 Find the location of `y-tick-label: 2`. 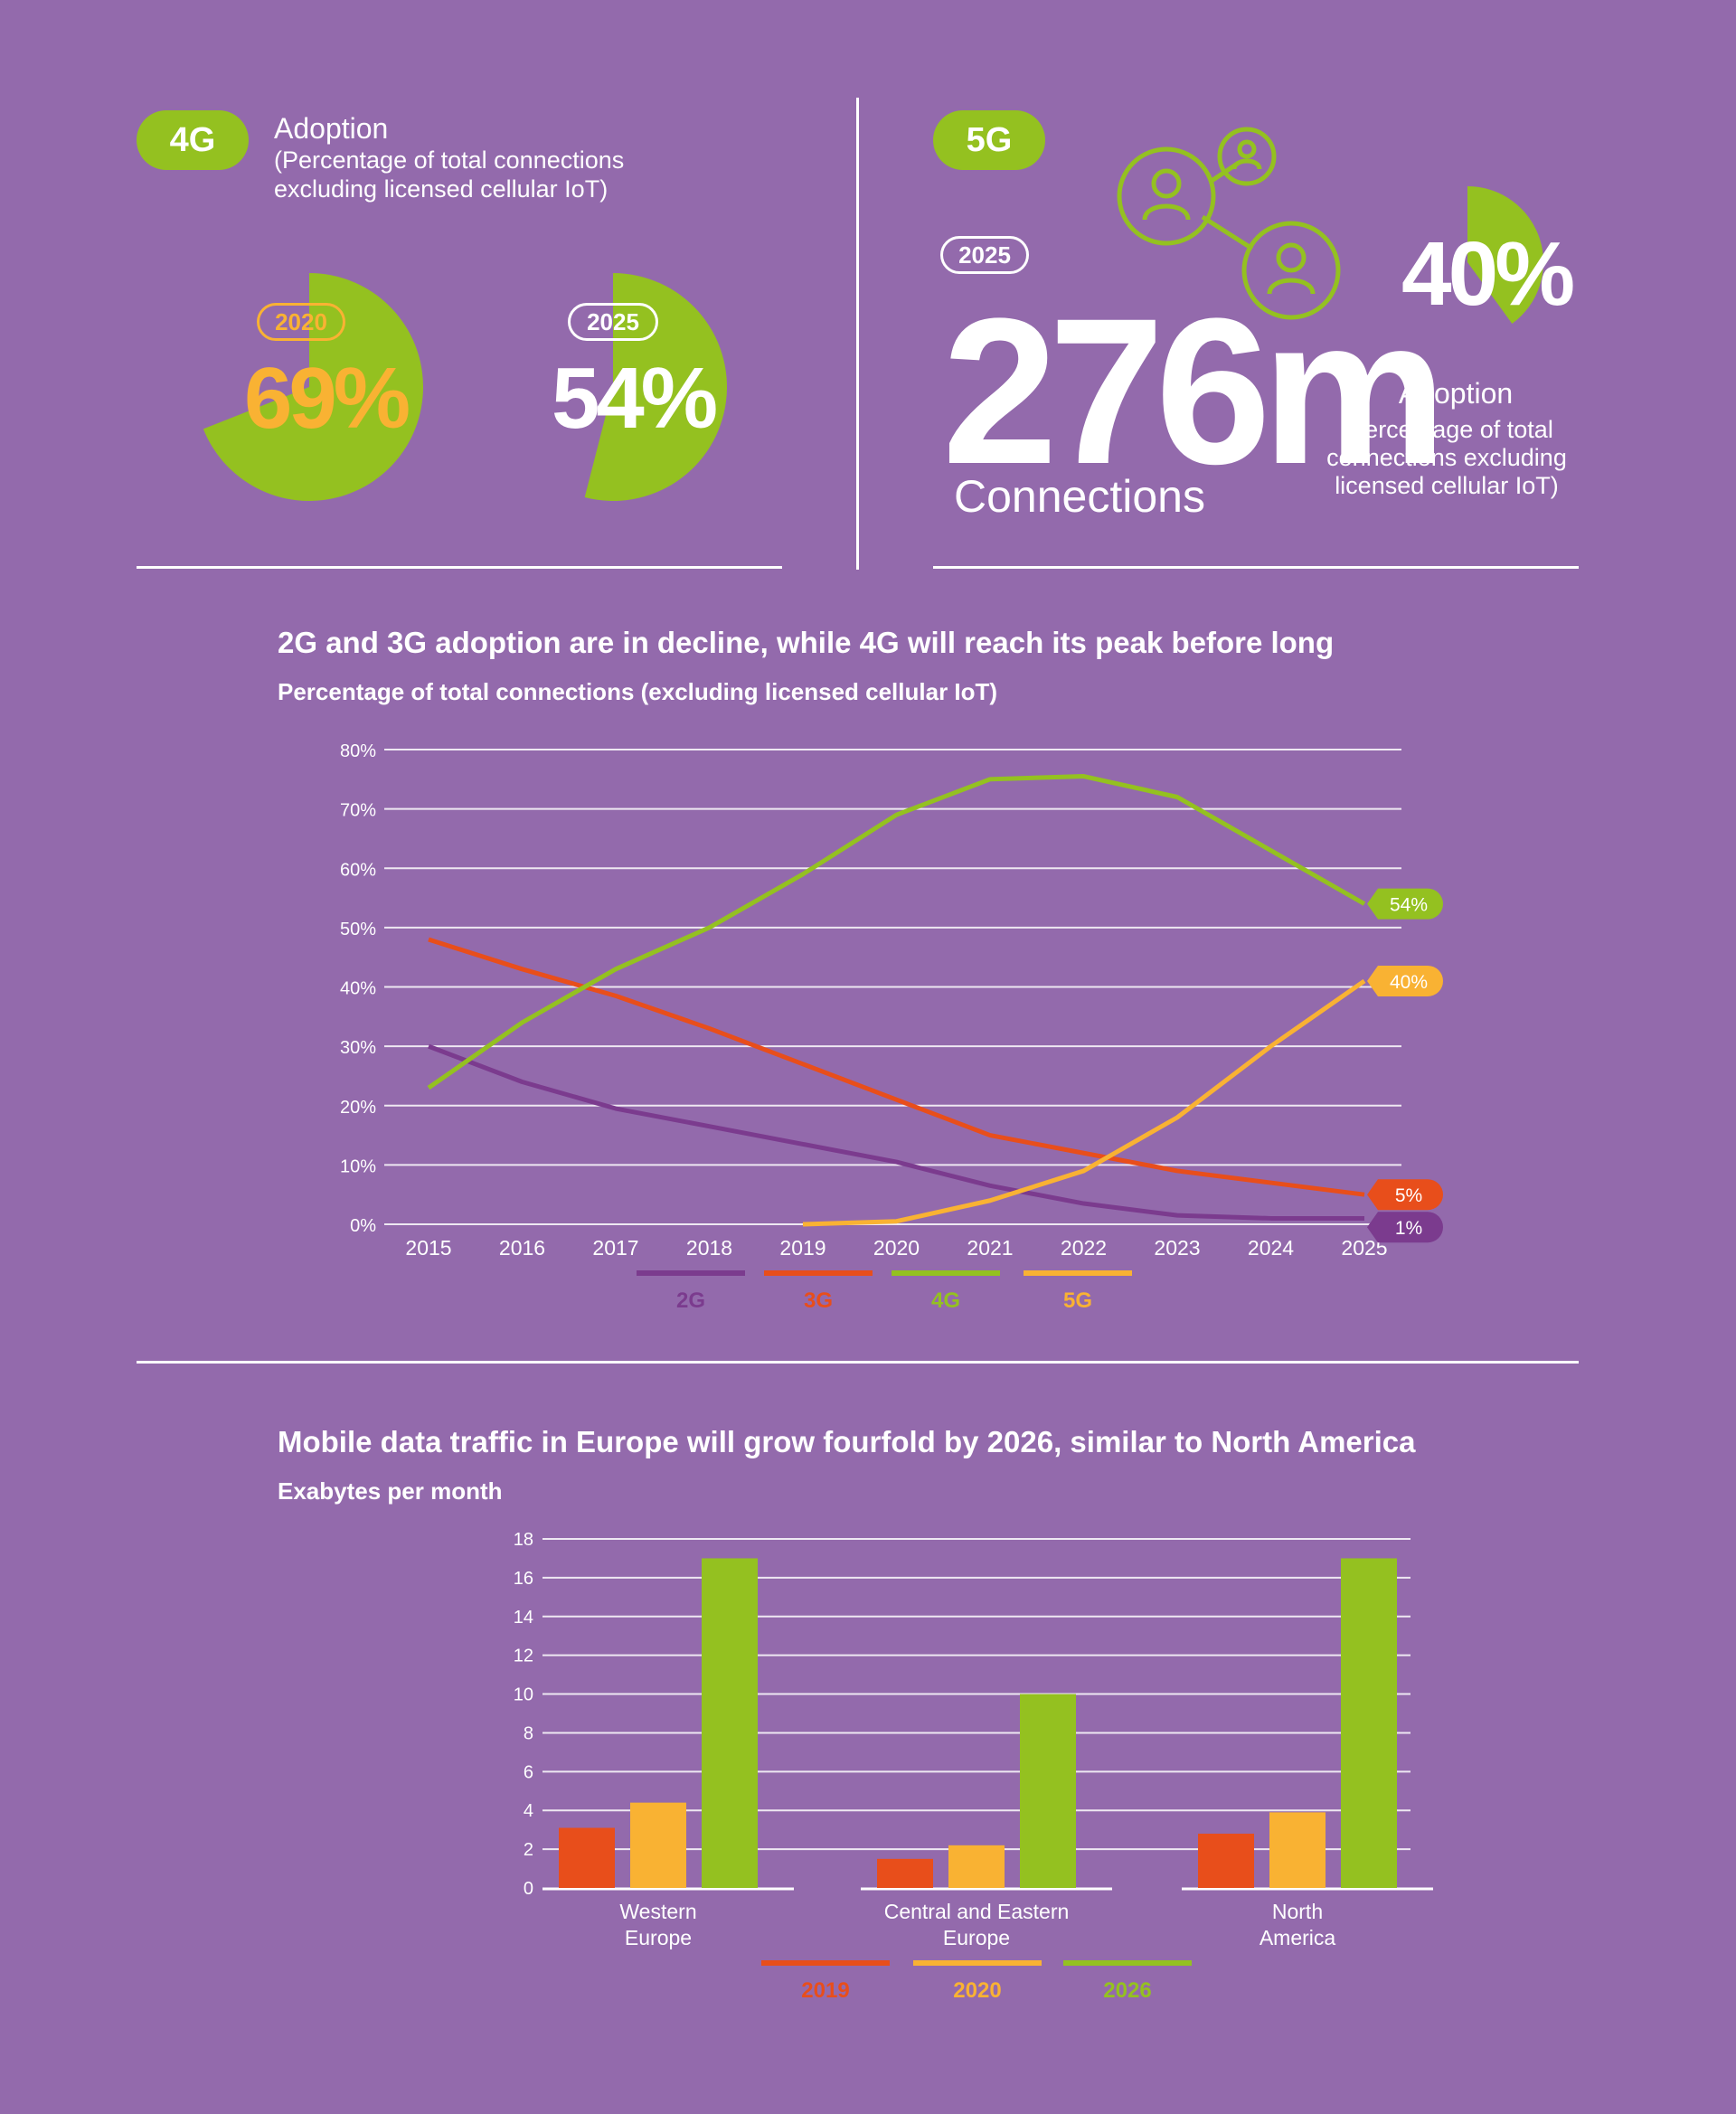

y-tick-label: 2 is located at coordinates (529, 1850).